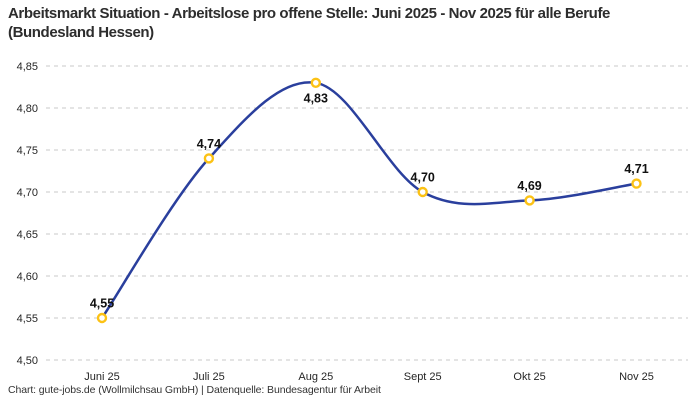 The height and width of the screenshot is (400, 700). What do you see at coordinates (27, 235) in the screenshot?
I see `y-axis-tick-label: 4,65` at bounding box center [27, 235].